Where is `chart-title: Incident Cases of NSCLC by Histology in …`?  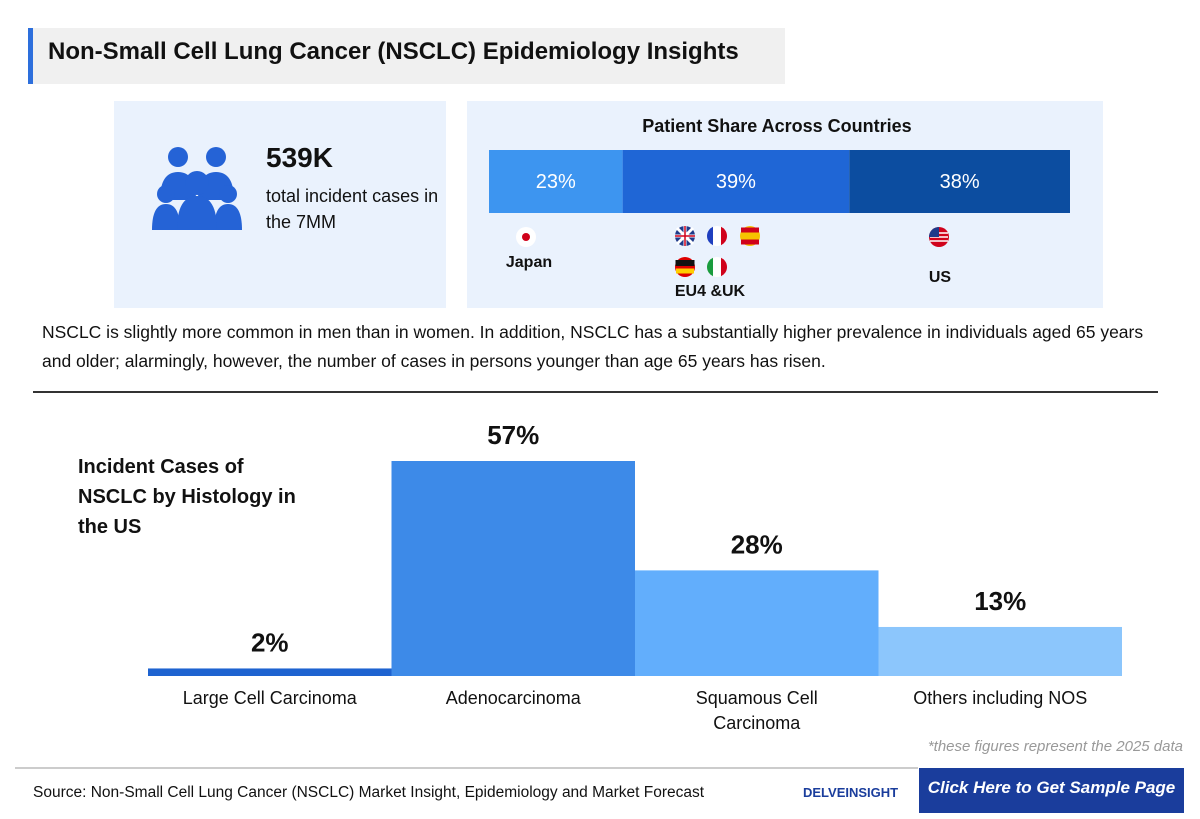
chart-title: Incident Cases of NSCLC by Histology in … is located at coordinates (187, 497).